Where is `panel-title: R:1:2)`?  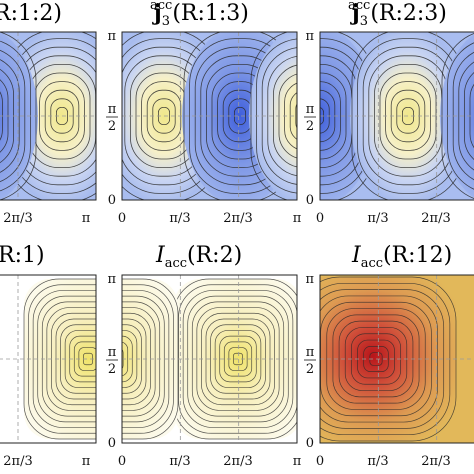 panel-title: R:1:2) is located at coordinates (31, 13).